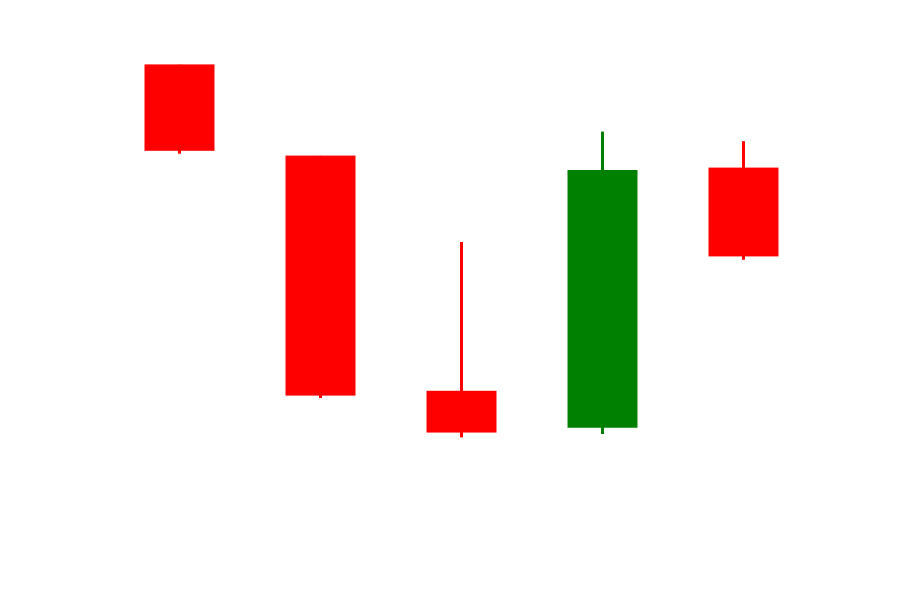  I want to click on candle-wick, so click(461, 340).